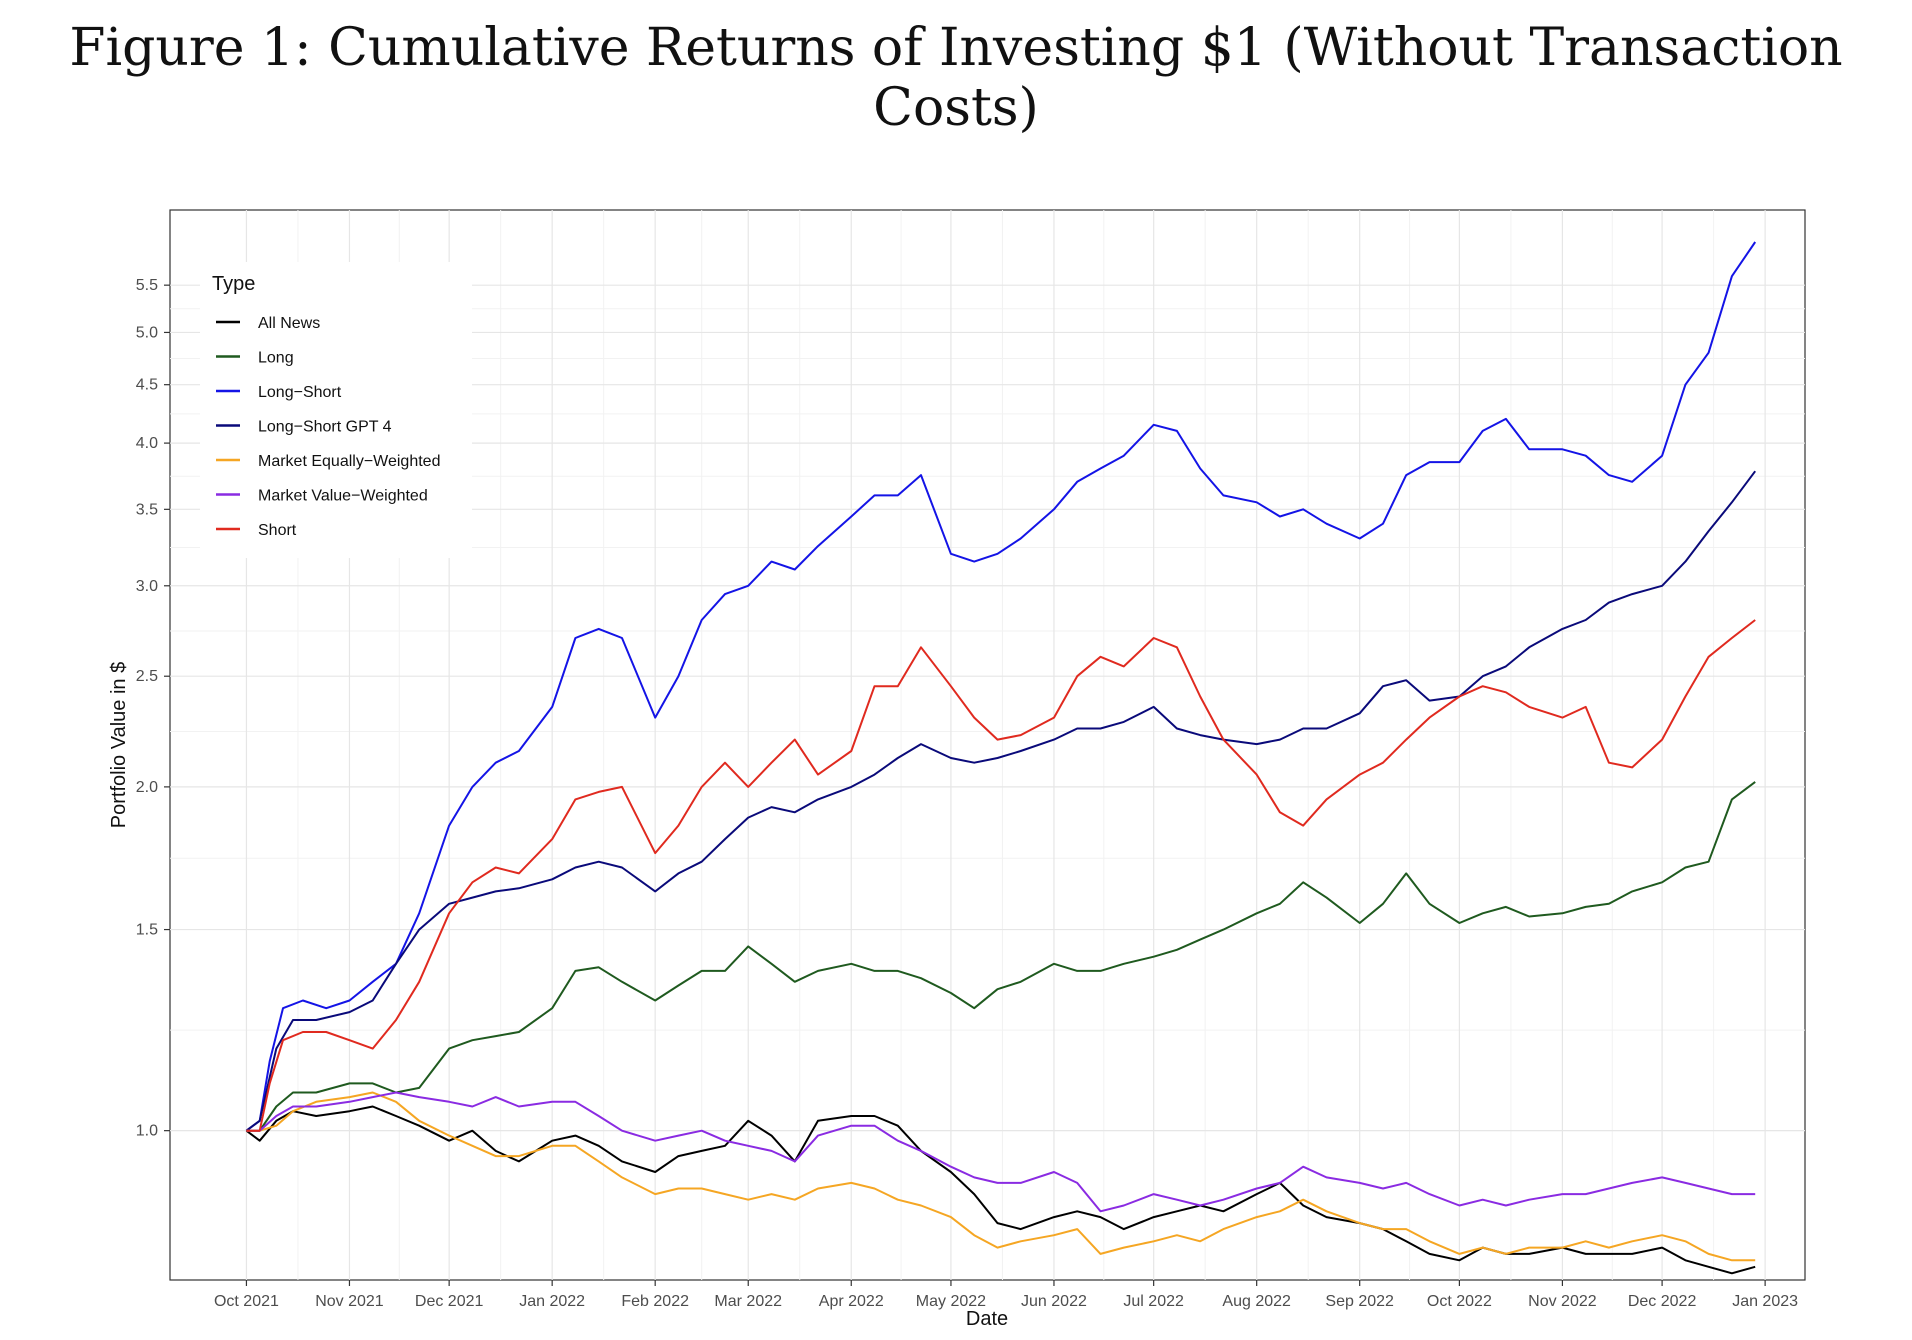  What do you see at coordinates (655, 1301) in the screenshot?
I see `x-tick-label: Feb 2022` at bounding box center [655, 1301].